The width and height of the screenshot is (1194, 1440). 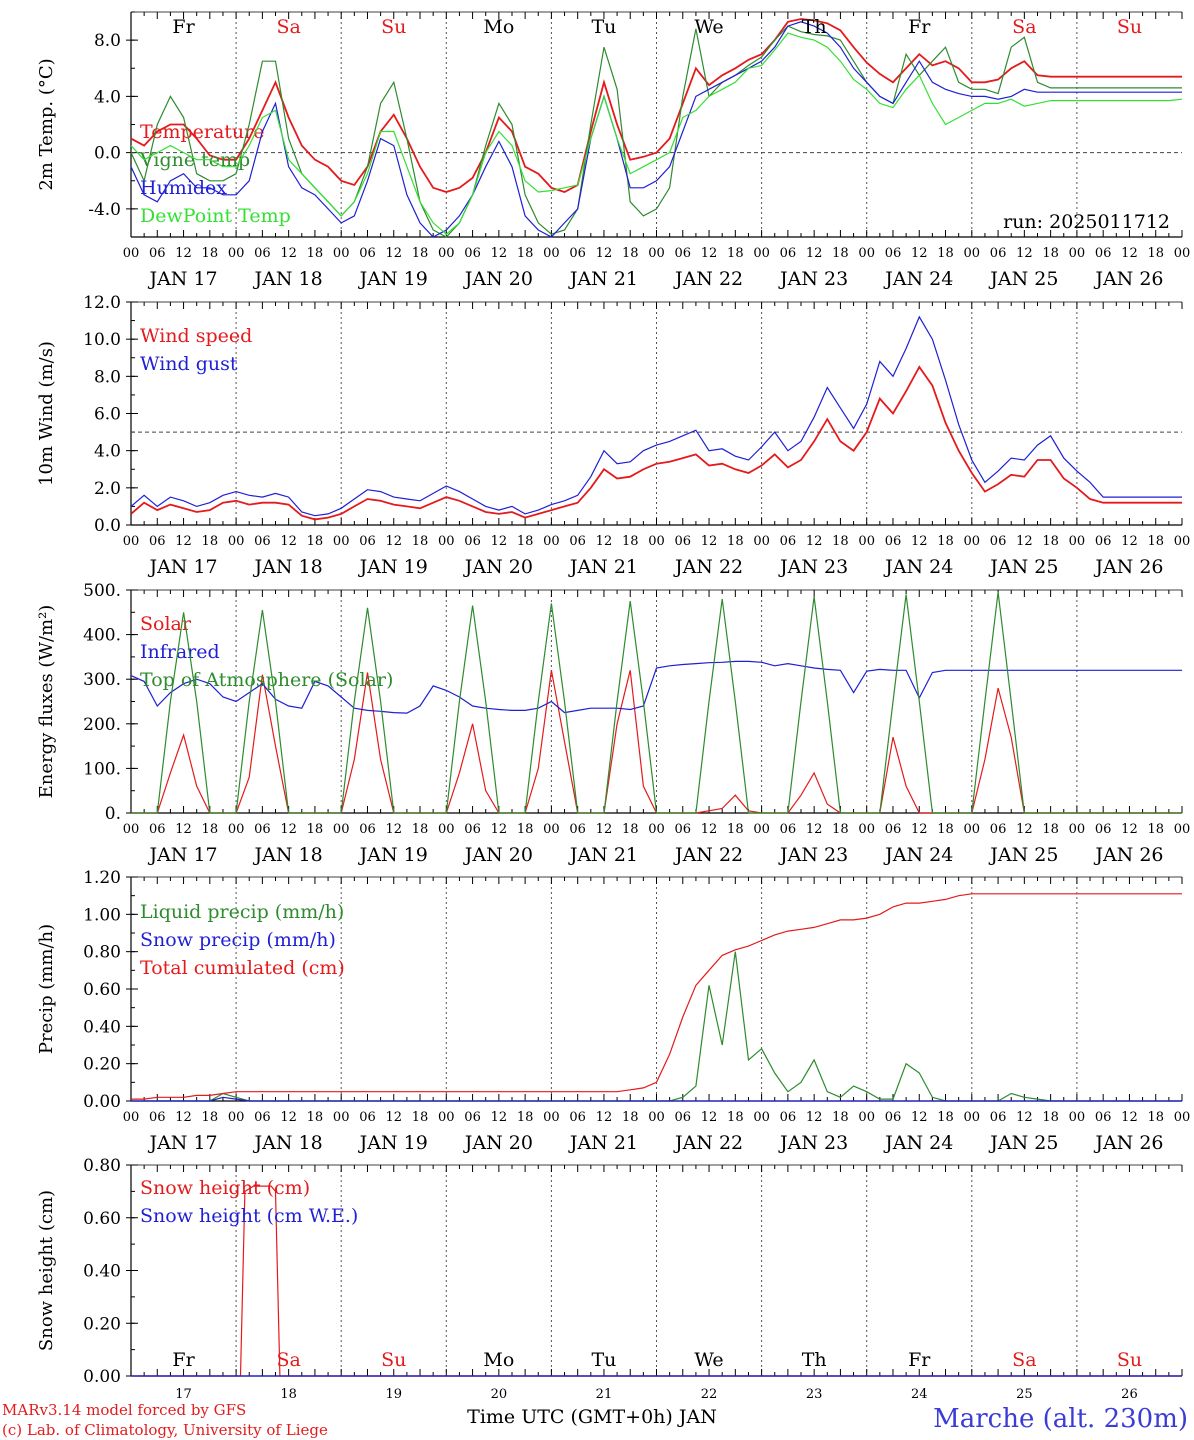 What do you see at coordinates (1060, 1419) in the screenshot?
I see `station-label: Marche (alt. 230m)` at bounding box center [1060, 1419].